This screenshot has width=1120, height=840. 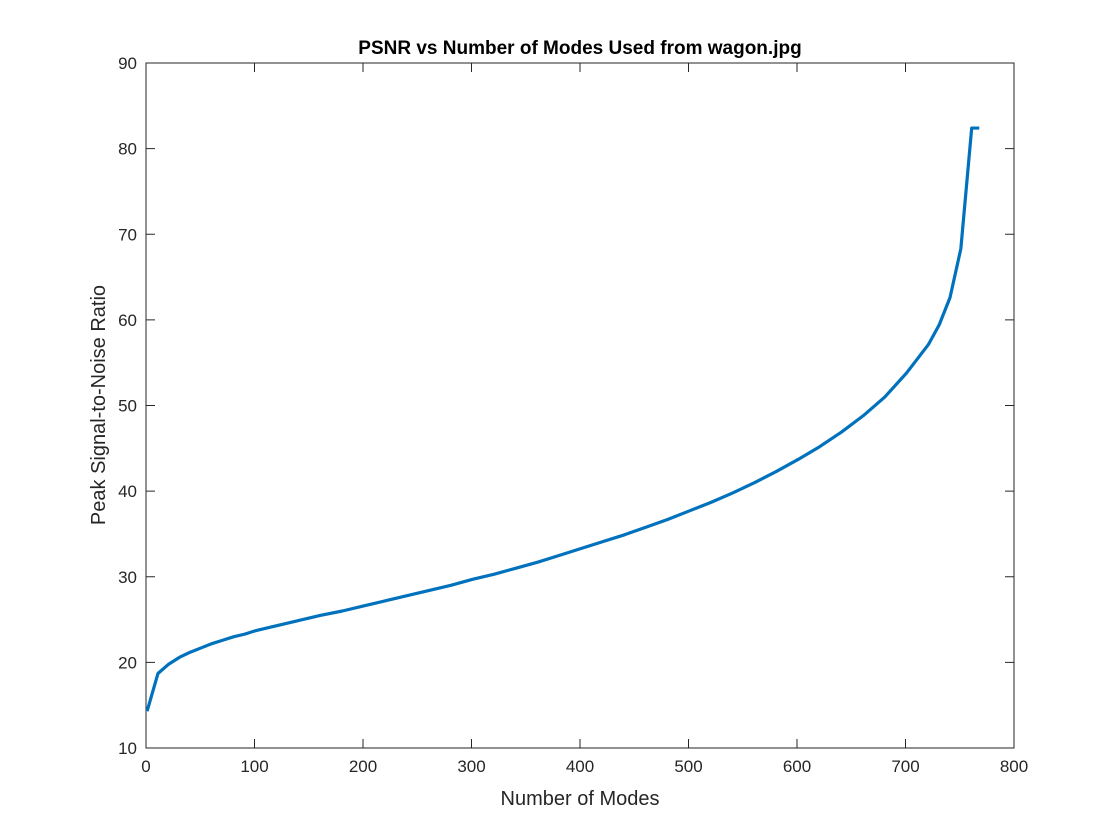 What do you see at coordinates (688, 766) in the screenshot?
I see `x-tick-label: 500` at bounding box center [688, 766].